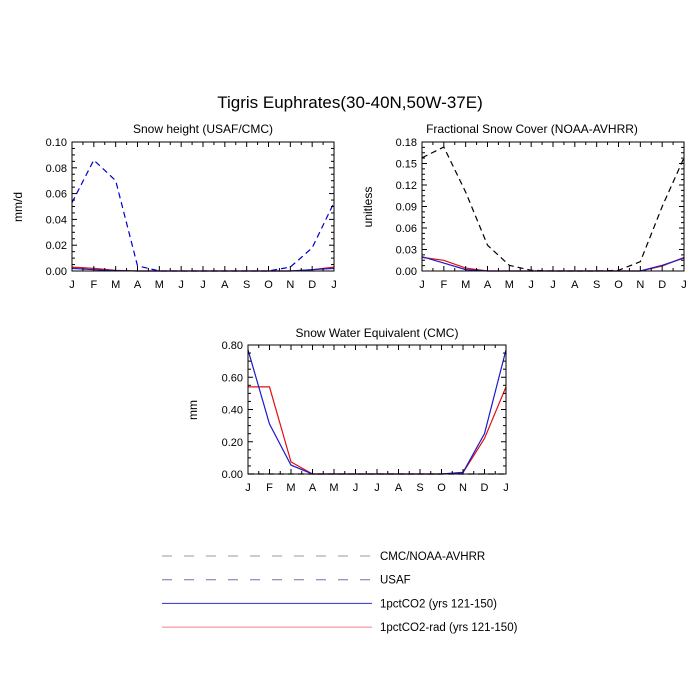  What do you see at coordinates (438, 604) in the screenshot?
I see `legend-label: 1pctCO2 (yrs 121-150)` at bounding box center [438, 604].